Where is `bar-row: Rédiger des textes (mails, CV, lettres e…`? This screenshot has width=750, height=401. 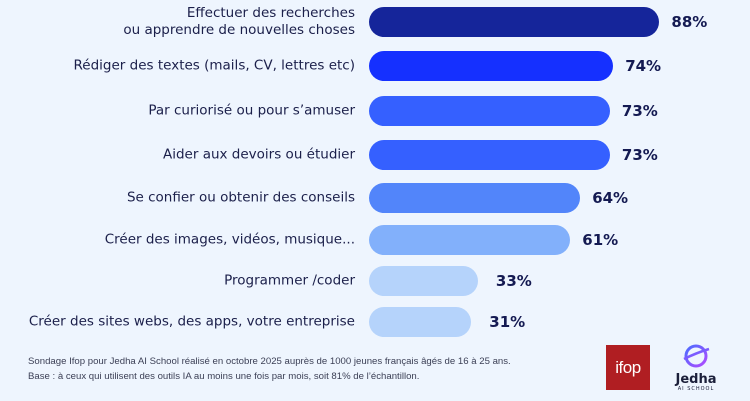
bar-row: Rédiger des textes (mails, CV, lettres e… is located at coordinates (375, 66).